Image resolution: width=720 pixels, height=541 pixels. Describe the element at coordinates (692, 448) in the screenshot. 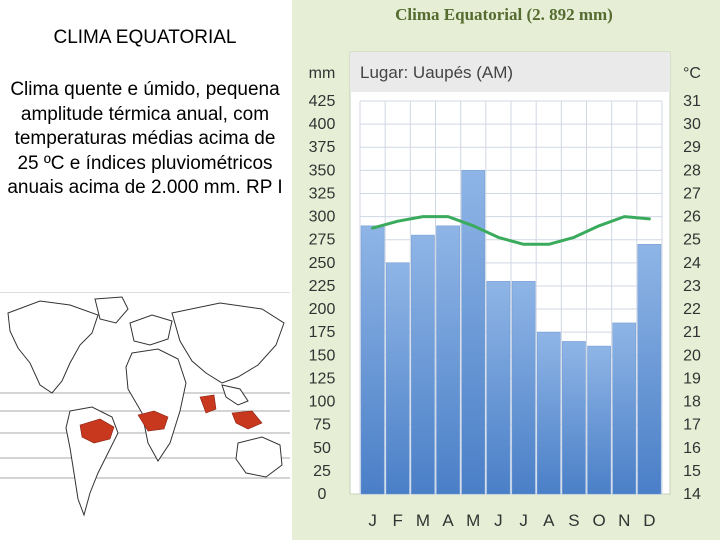

I see `y2-tick-label: 16` at that location.